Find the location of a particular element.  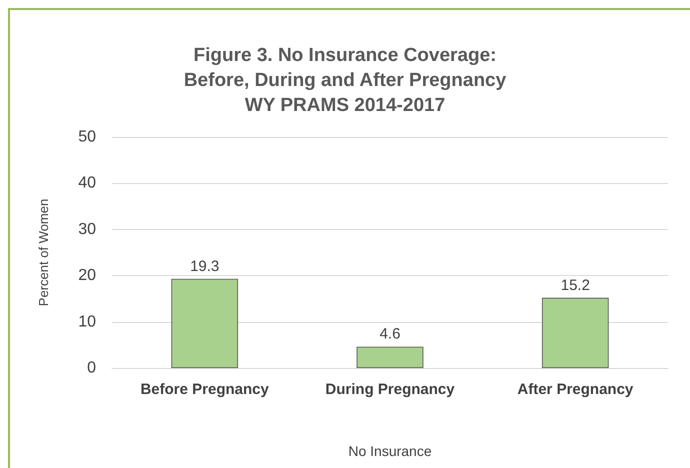

y-tick-label: 30 is located at coordinates (87, 229).